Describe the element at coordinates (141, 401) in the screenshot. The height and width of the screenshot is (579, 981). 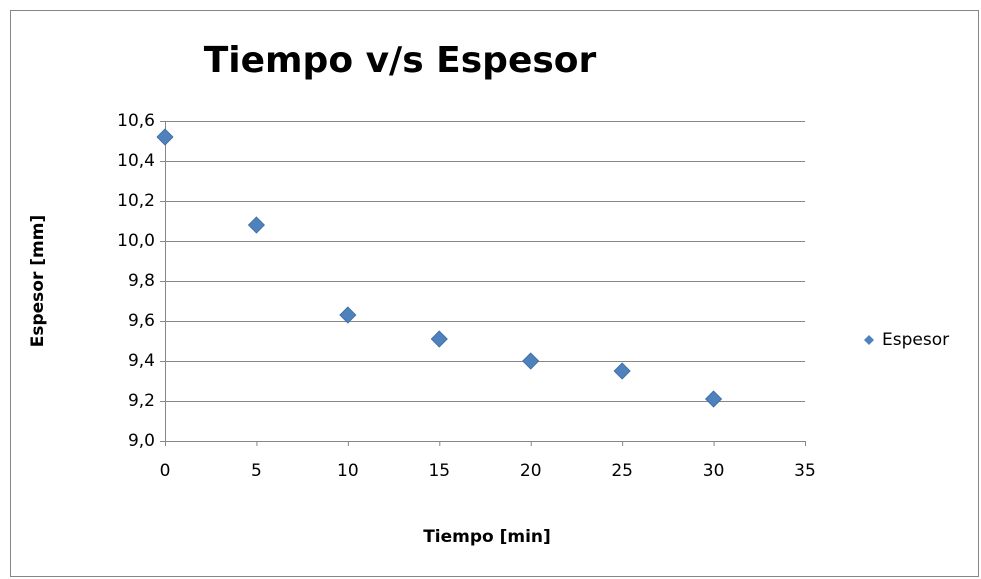
I see `y-tick-label: 9,2` at that location.